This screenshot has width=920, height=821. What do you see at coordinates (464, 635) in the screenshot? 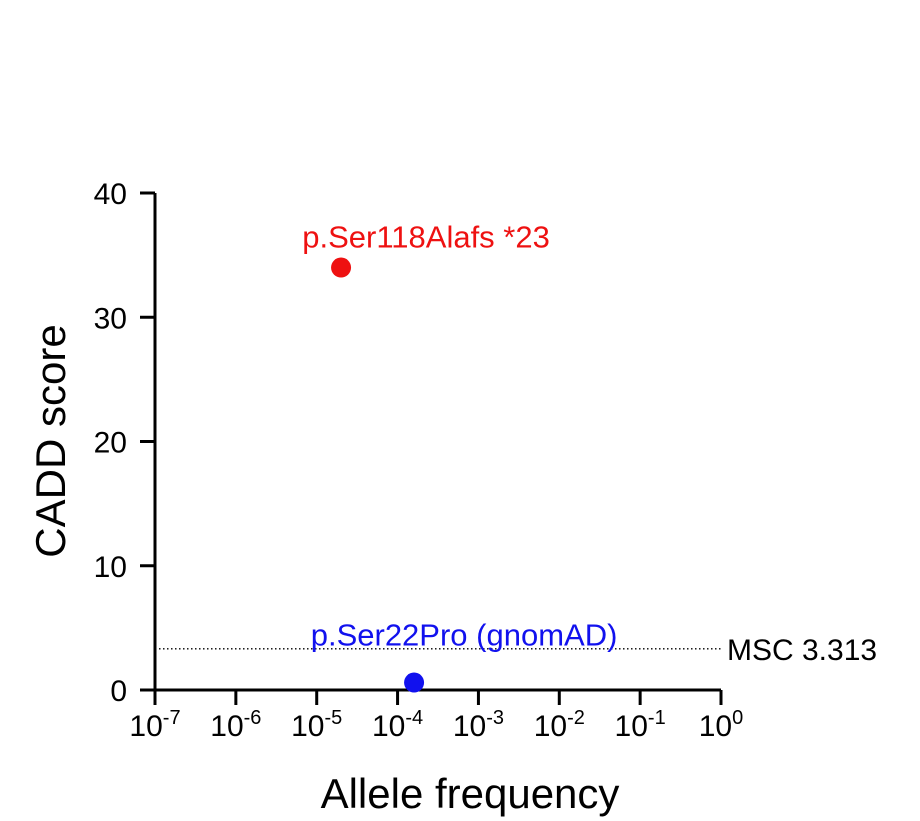
I see `point-label: p.Ser22Pro (gnomAD)` at bounding box center [464, 635].